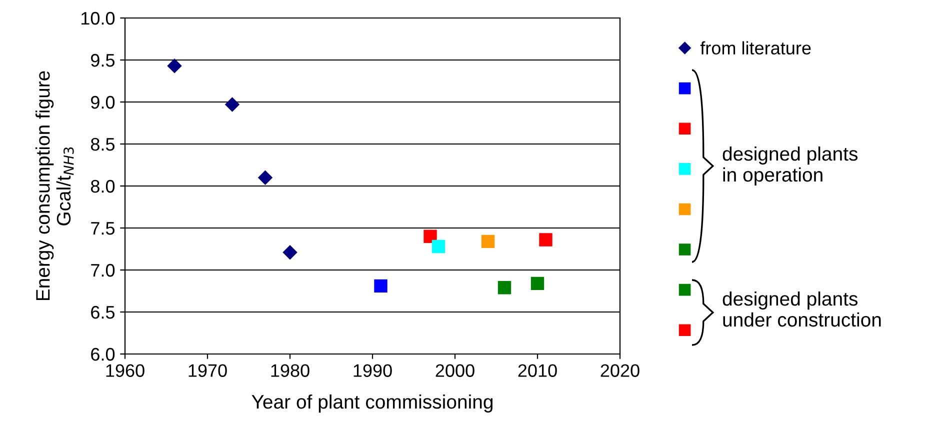 The height and width of the screenshot is (436, 950). Describe the element at coordinates (103, 228) in the screenshot. I see `y-tick-label: 7.5` at that location.